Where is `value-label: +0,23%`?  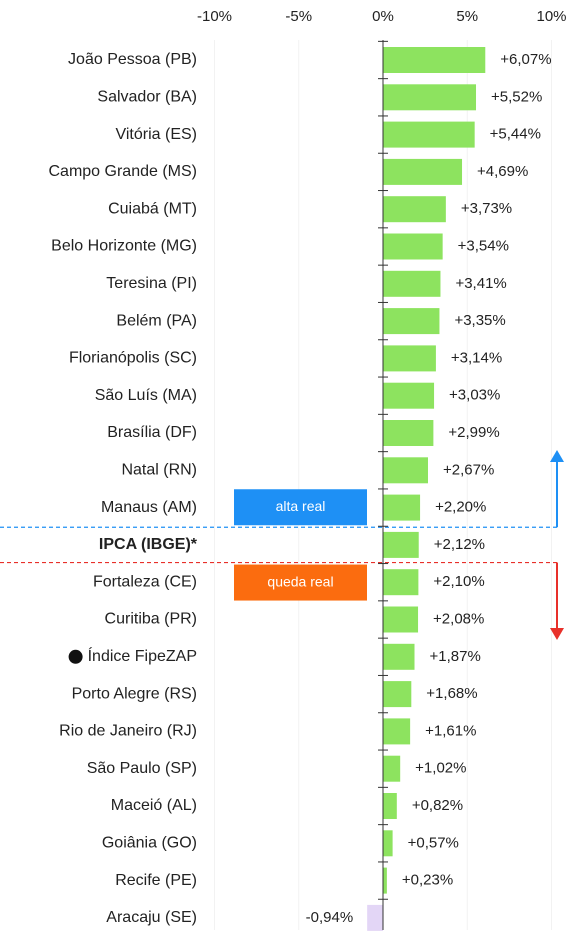
value-label: +0,23% is located at coordinates (427, 880).